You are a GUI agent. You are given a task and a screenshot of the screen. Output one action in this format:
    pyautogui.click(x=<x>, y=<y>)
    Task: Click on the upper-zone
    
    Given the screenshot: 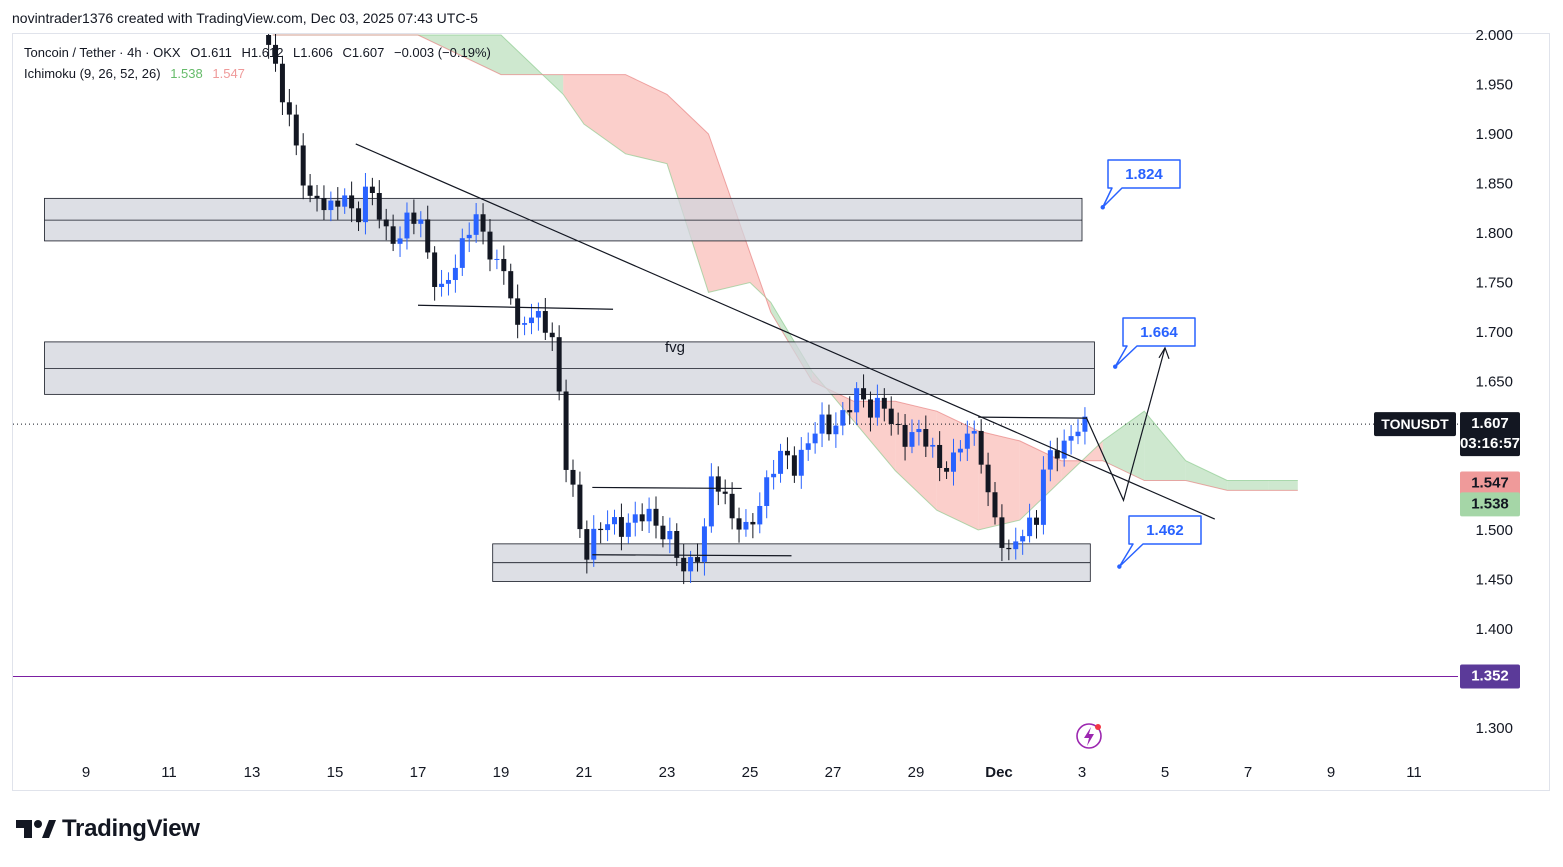 What is the action you would take?
    pyautogui.click(x=563, y=219)
    